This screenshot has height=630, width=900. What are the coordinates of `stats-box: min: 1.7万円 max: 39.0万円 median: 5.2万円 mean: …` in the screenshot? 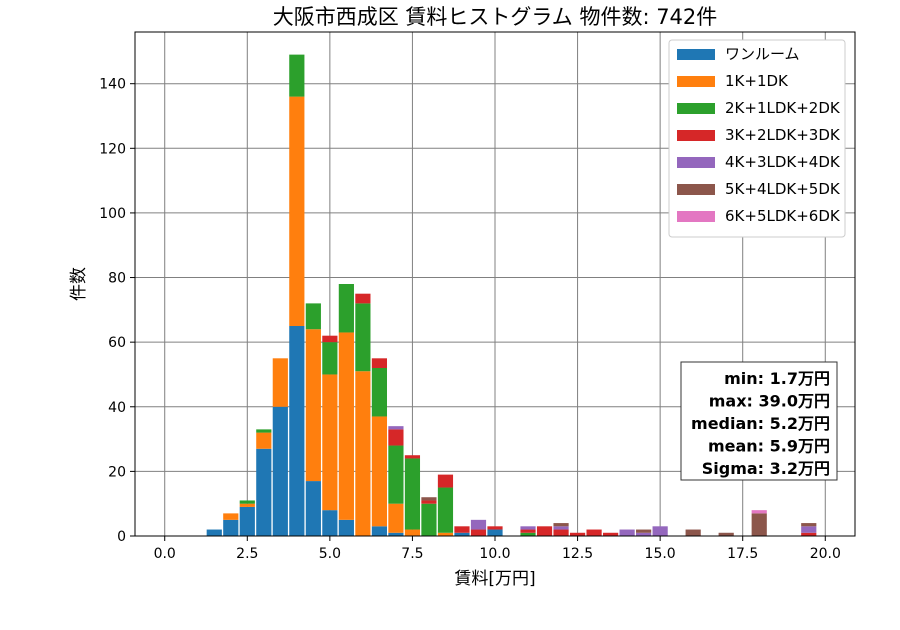 It's located at (759, 421).